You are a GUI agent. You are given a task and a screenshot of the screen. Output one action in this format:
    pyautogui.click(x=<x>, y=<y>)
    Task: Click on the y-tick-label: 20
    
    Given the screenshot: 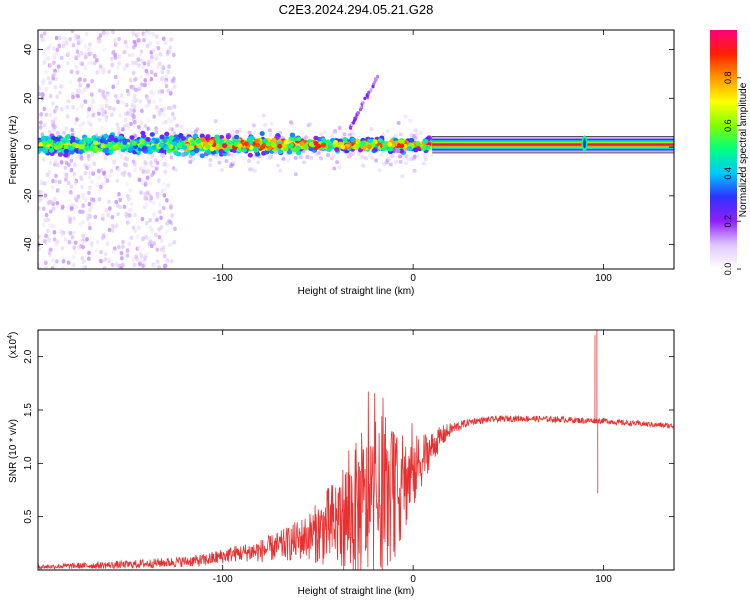 What is the action you would take?
    pyautogui.click(x=28, y=98)
    